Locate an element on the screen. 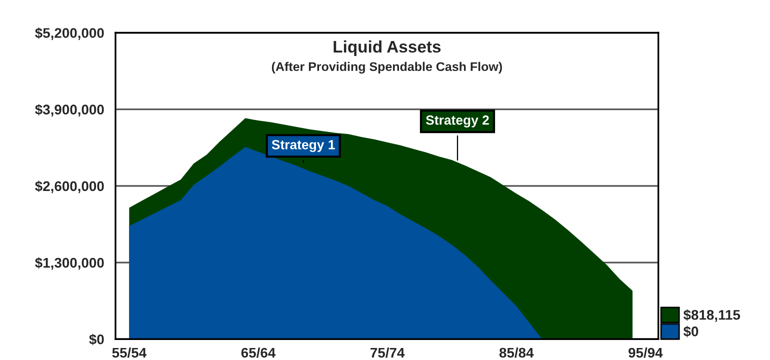 This screenshot has width=770, height=360. x-tick-label: 55/54 is located at coordinates (129, 352).